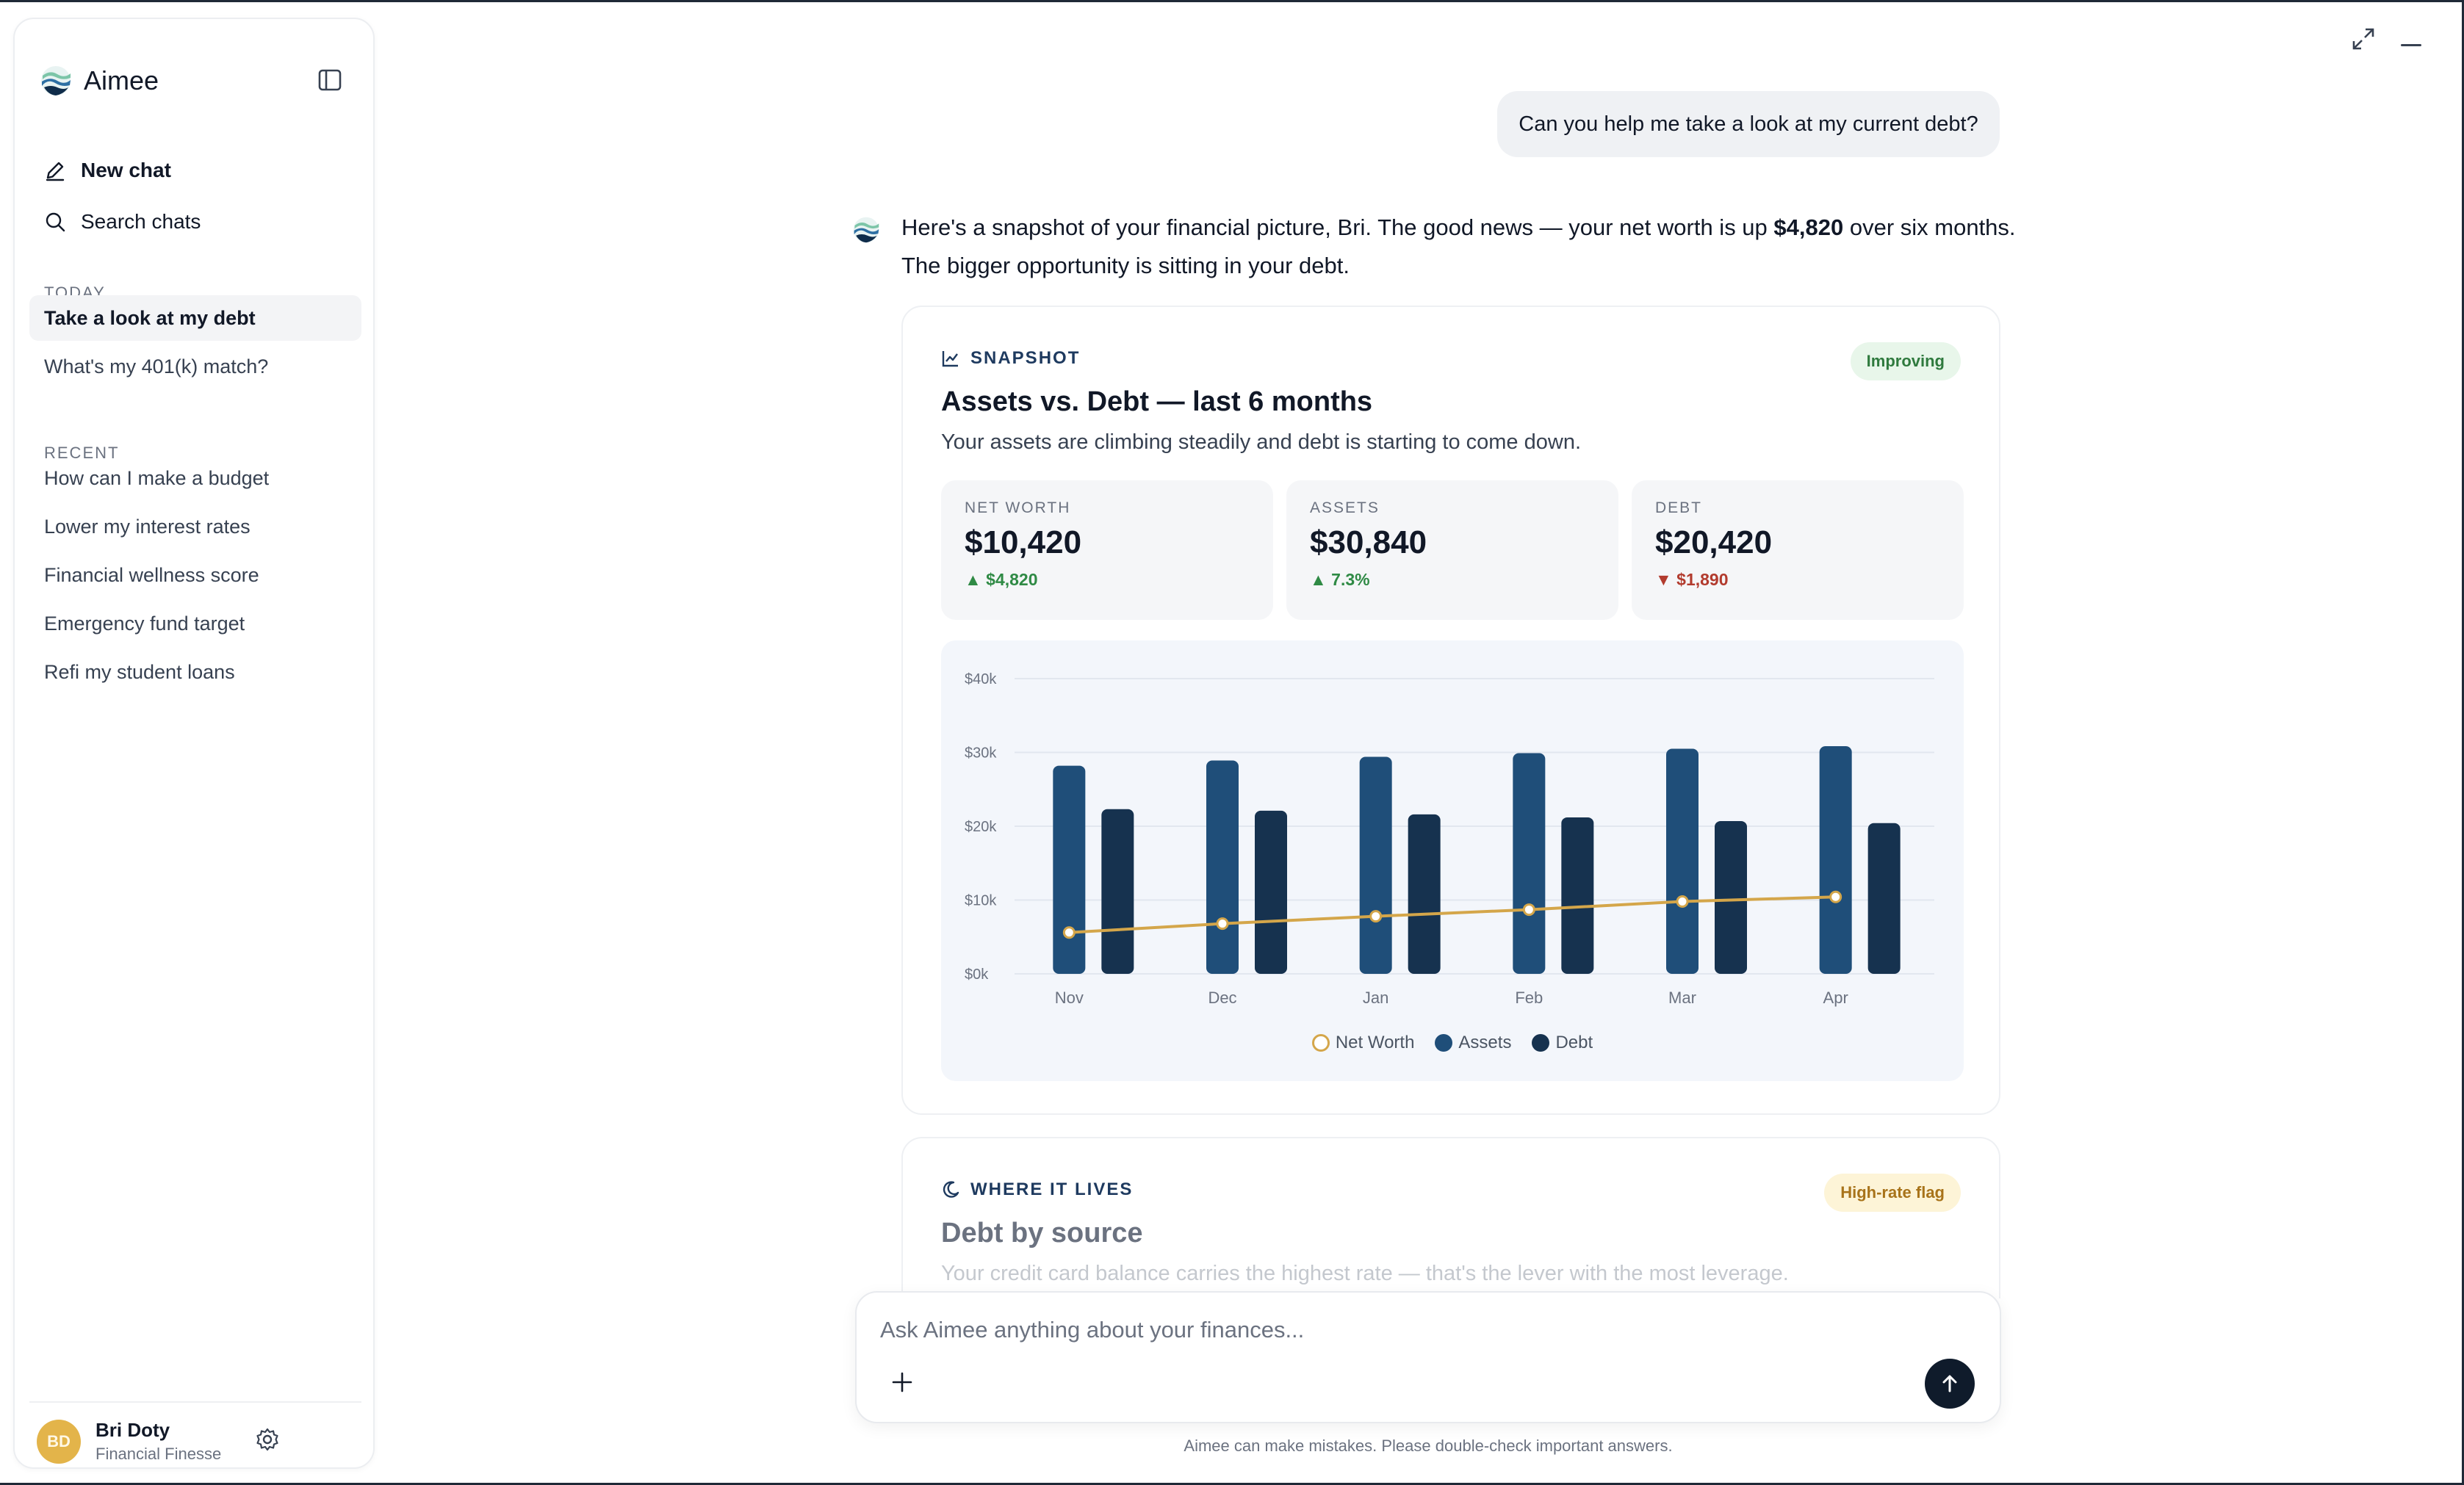  I want to click on new-chat-button: New chat, so click(107, 170).